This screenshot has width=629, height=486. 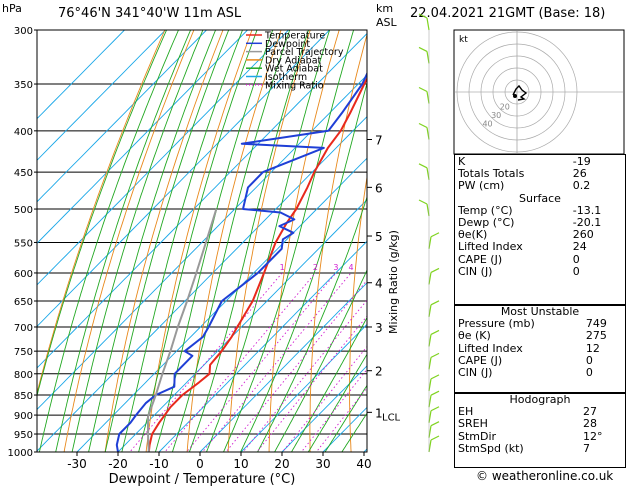 I want to click on altitude-tick-label: 5, so click(x=379, y=237).